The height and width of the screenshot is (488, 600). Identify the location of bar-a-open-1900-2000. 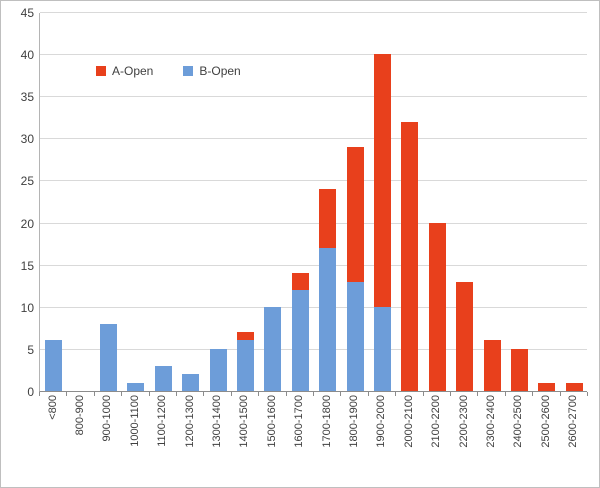
(382, 180).